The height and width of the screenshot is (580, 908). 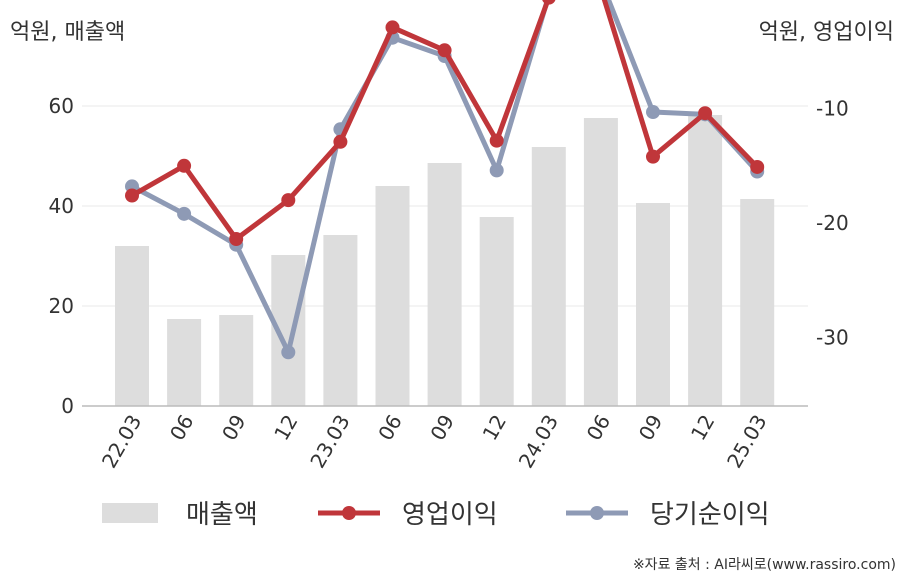 What do you see at coordinates (61, 106) in the screenshot?
I see `left-y-tick: 60` at bounding box center [61, 106].